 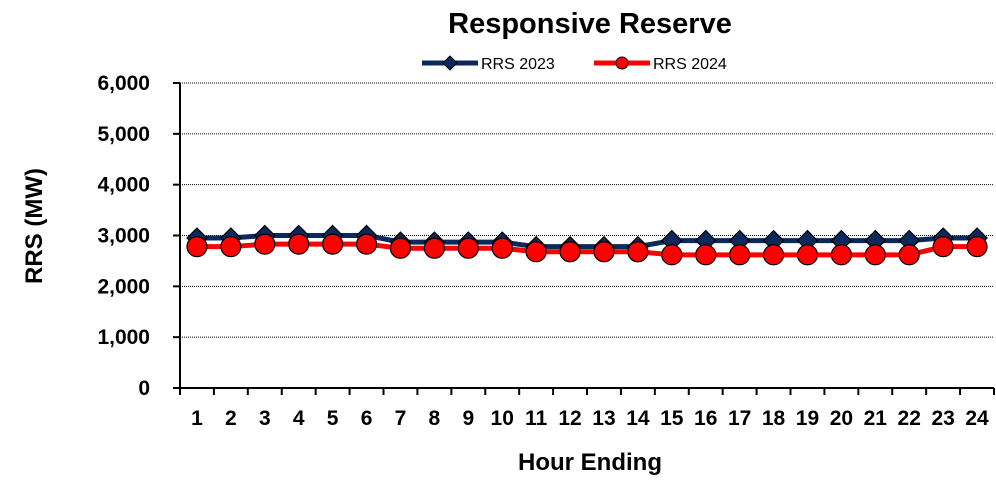 I want to click on x-tick-label: 10, so click(x=502, y=418).